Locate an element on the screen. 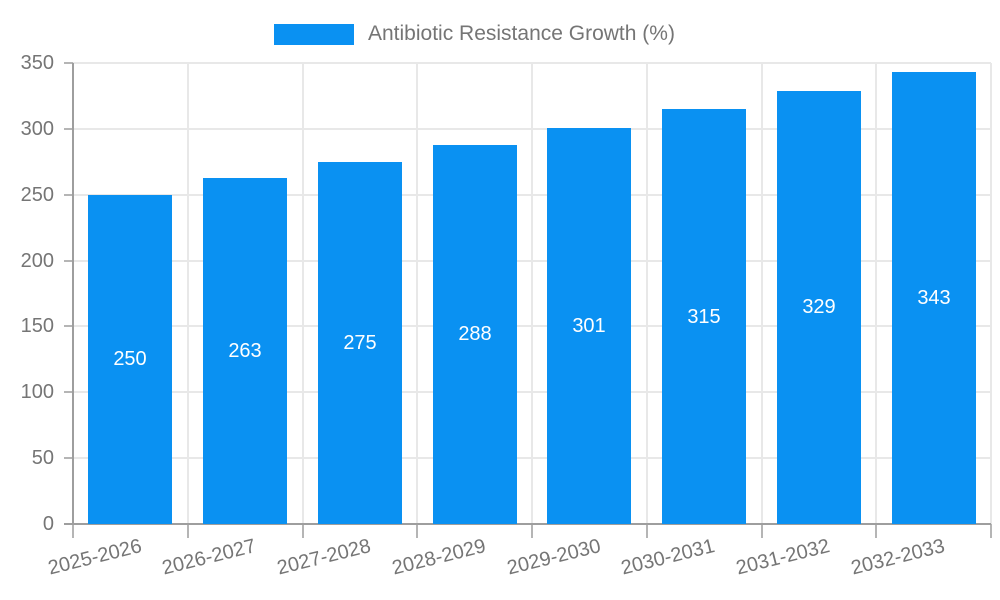  x-axis-label: 2025-2026 is located at coordinates (94, 557).